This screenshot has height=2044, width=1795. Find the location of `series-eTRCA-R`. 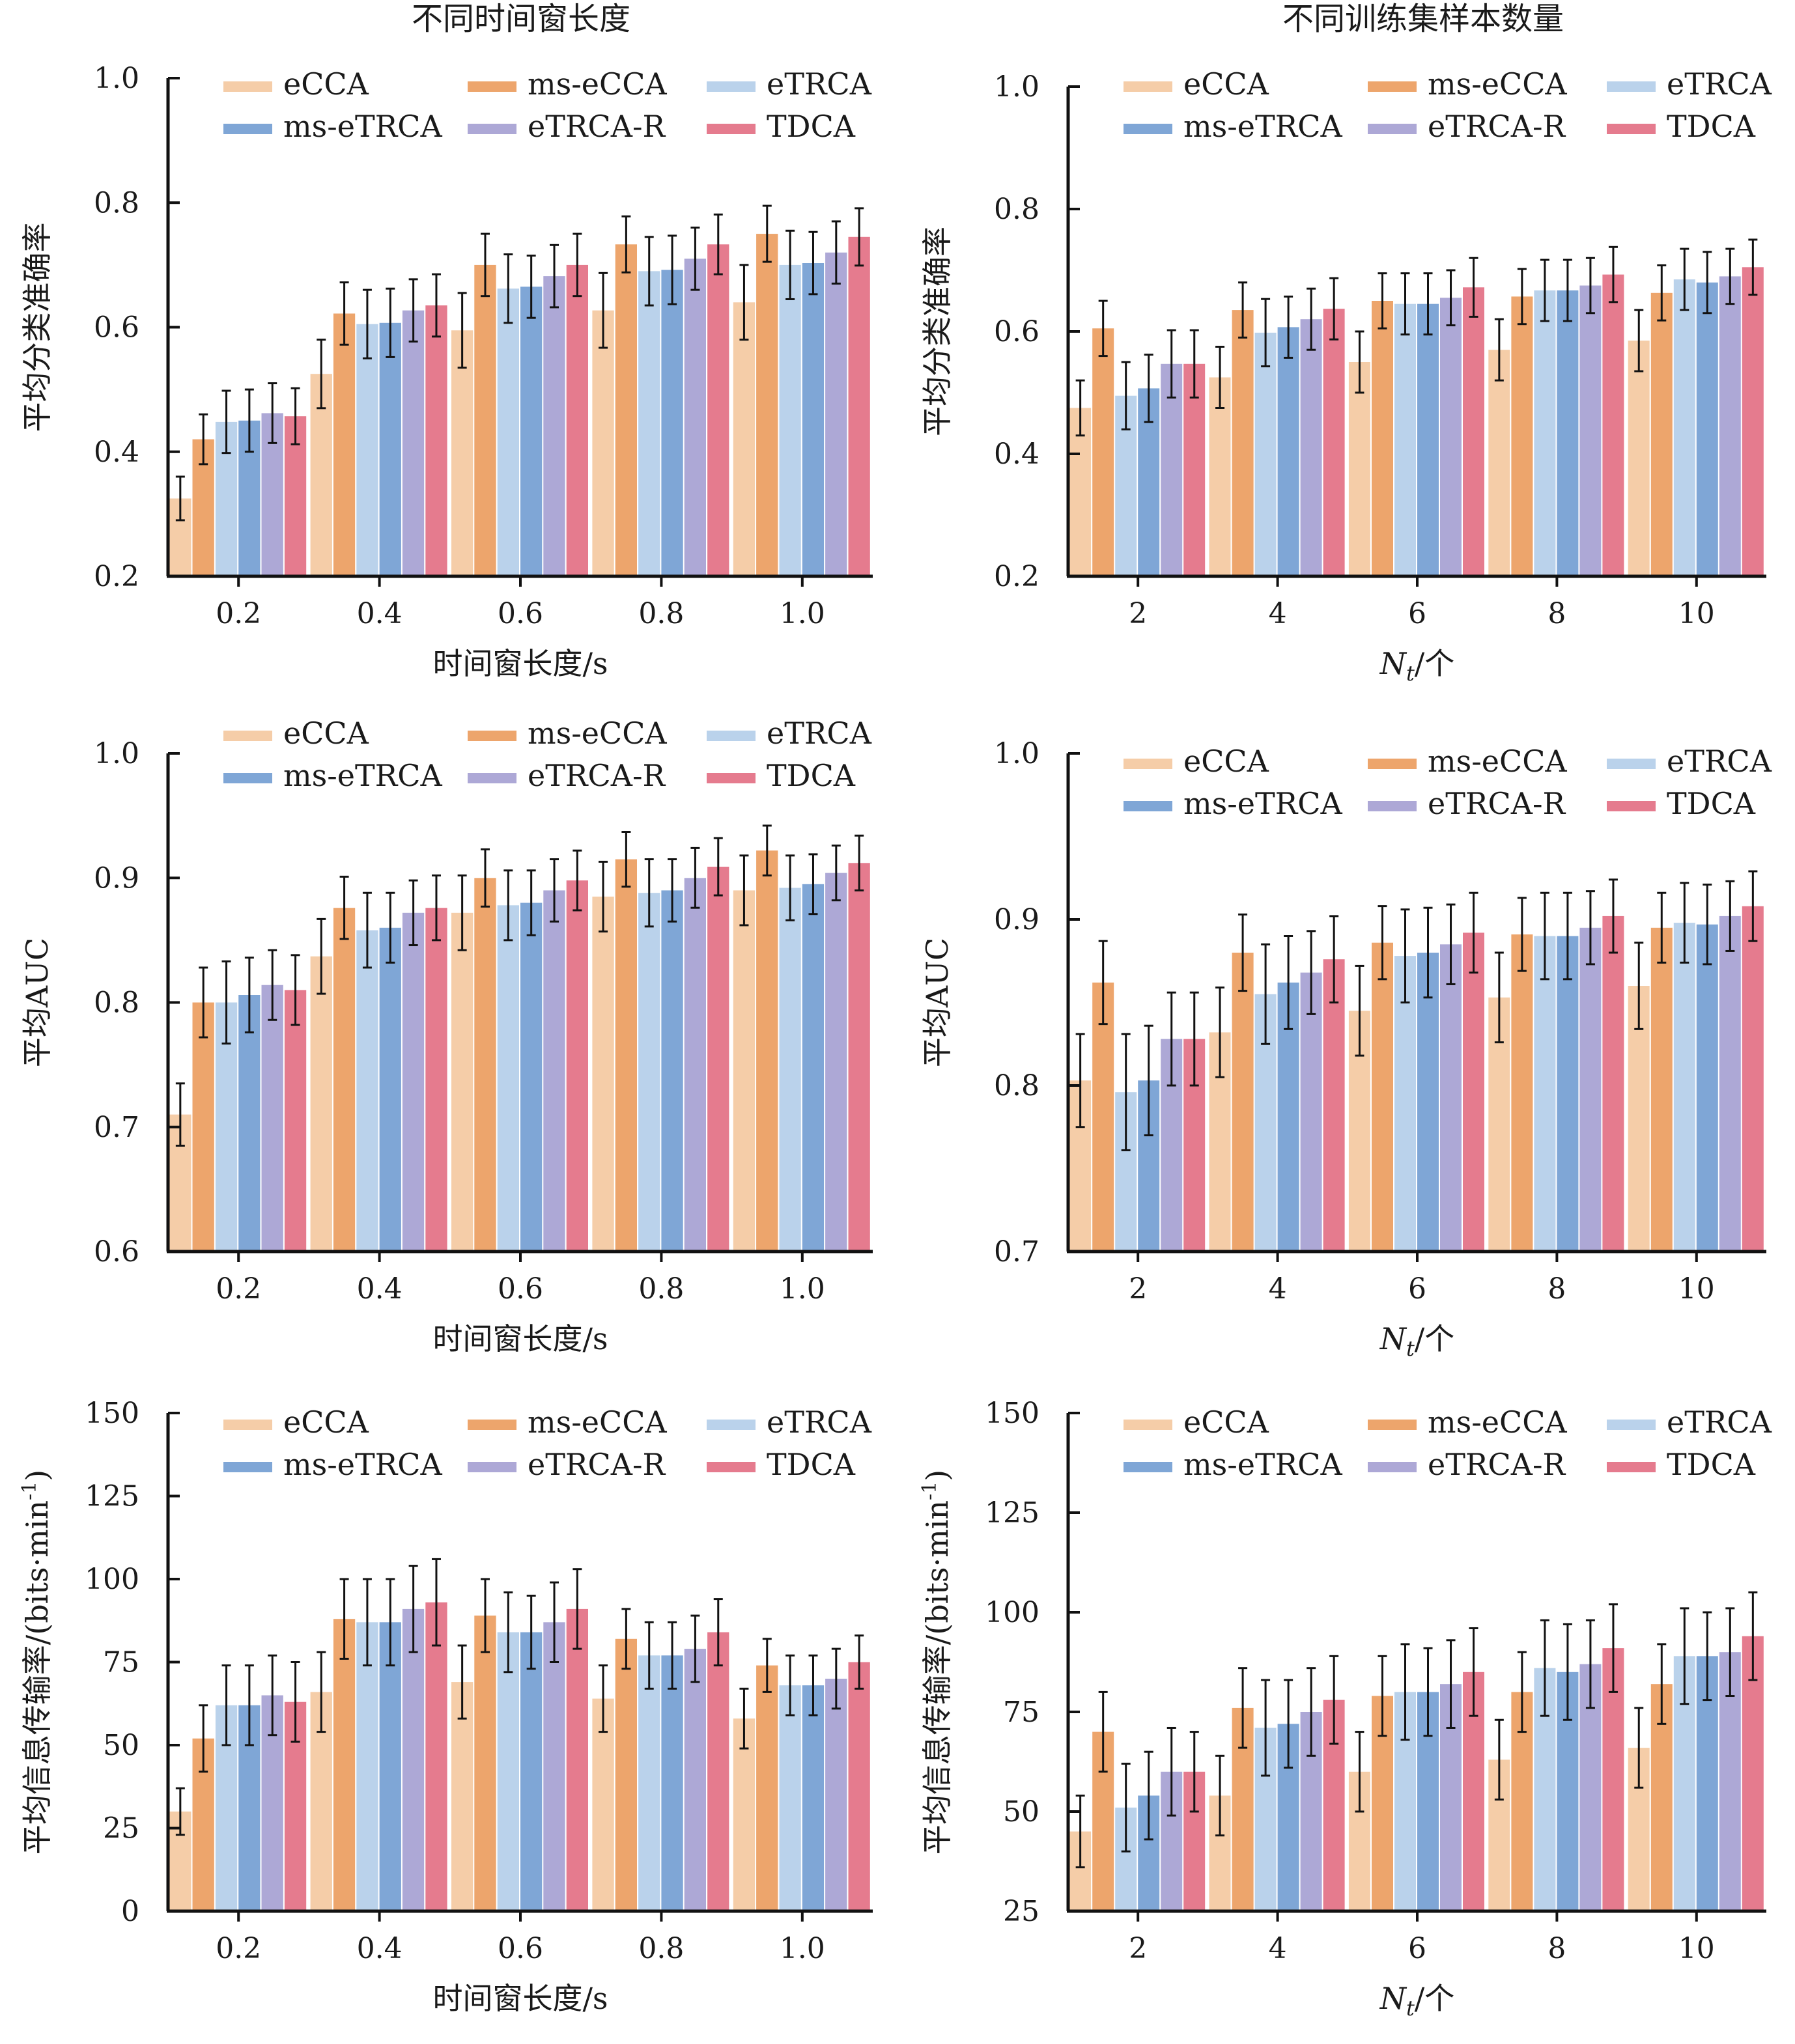

series-eTRCA-R is located at coordinates (1451, 411).